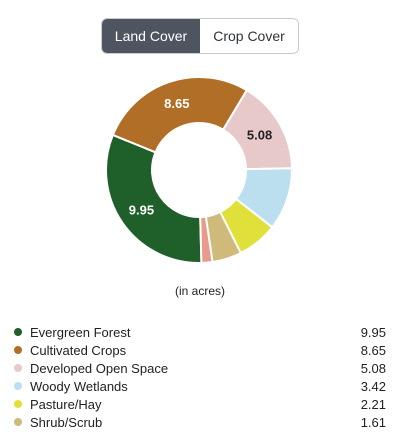  Describe the element at coordinates (154, 198) in the screenshot. I see `slice-evergreen-forest` at that location.